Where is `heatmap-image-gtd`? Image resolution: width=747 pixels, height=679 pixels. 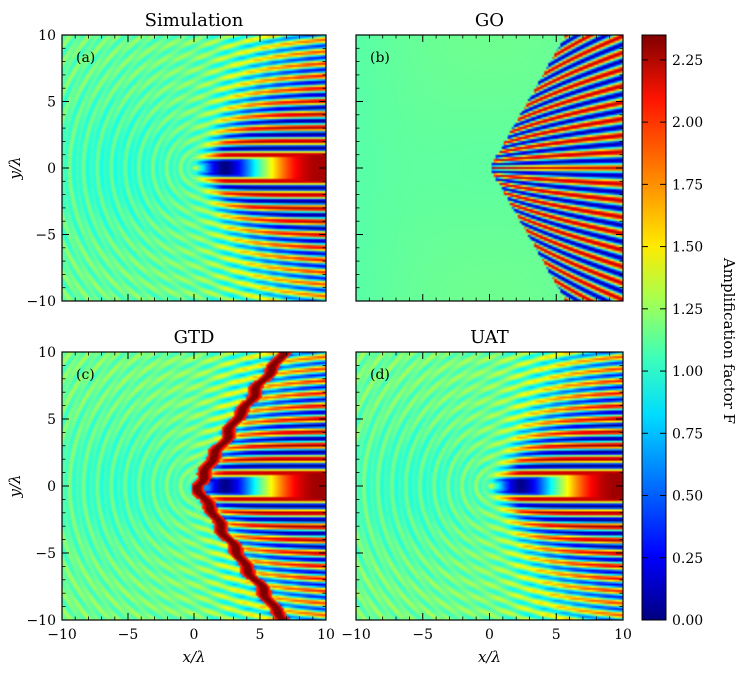 heatmap-image-gtd is located at coordinates (194, 486).